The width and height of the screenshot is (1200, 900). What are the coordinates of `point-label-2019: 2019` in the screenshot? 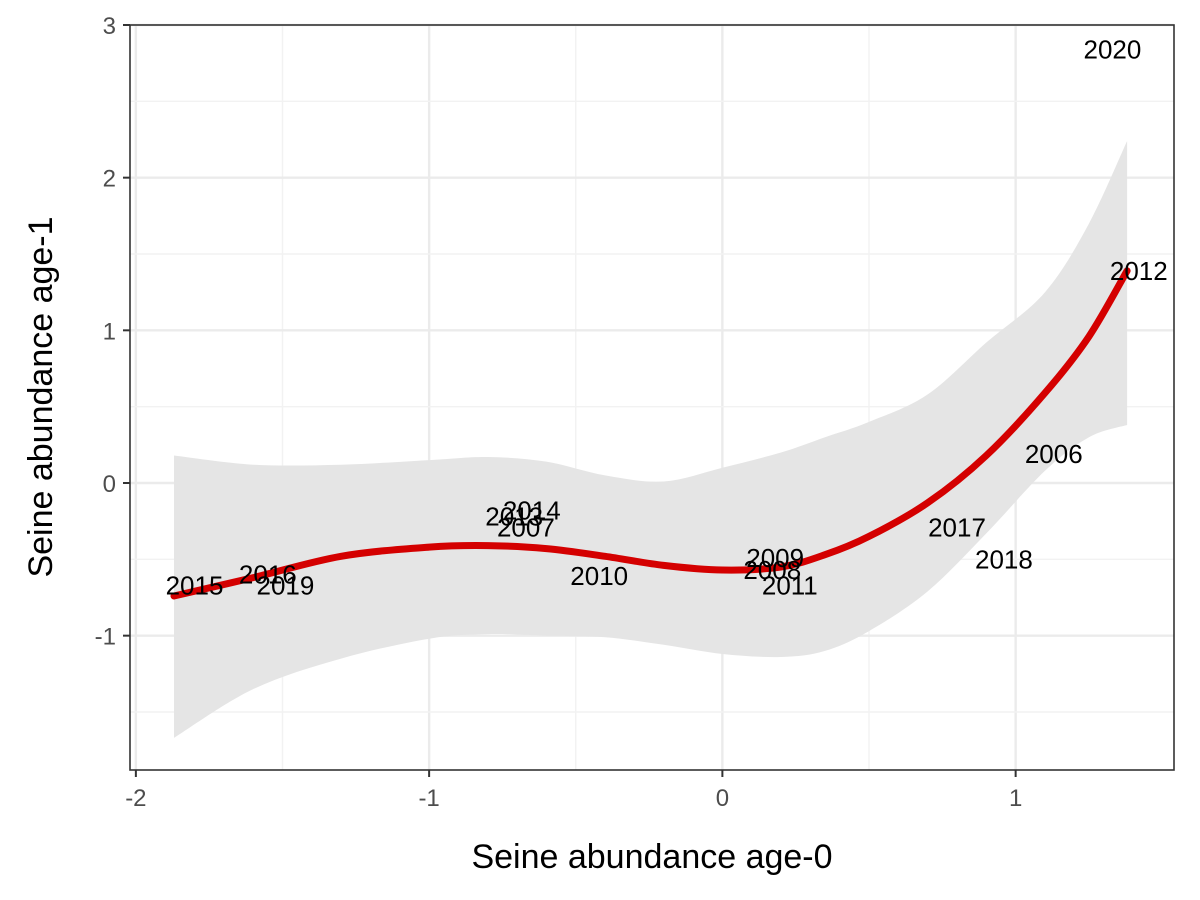 It's located at (286, 585).